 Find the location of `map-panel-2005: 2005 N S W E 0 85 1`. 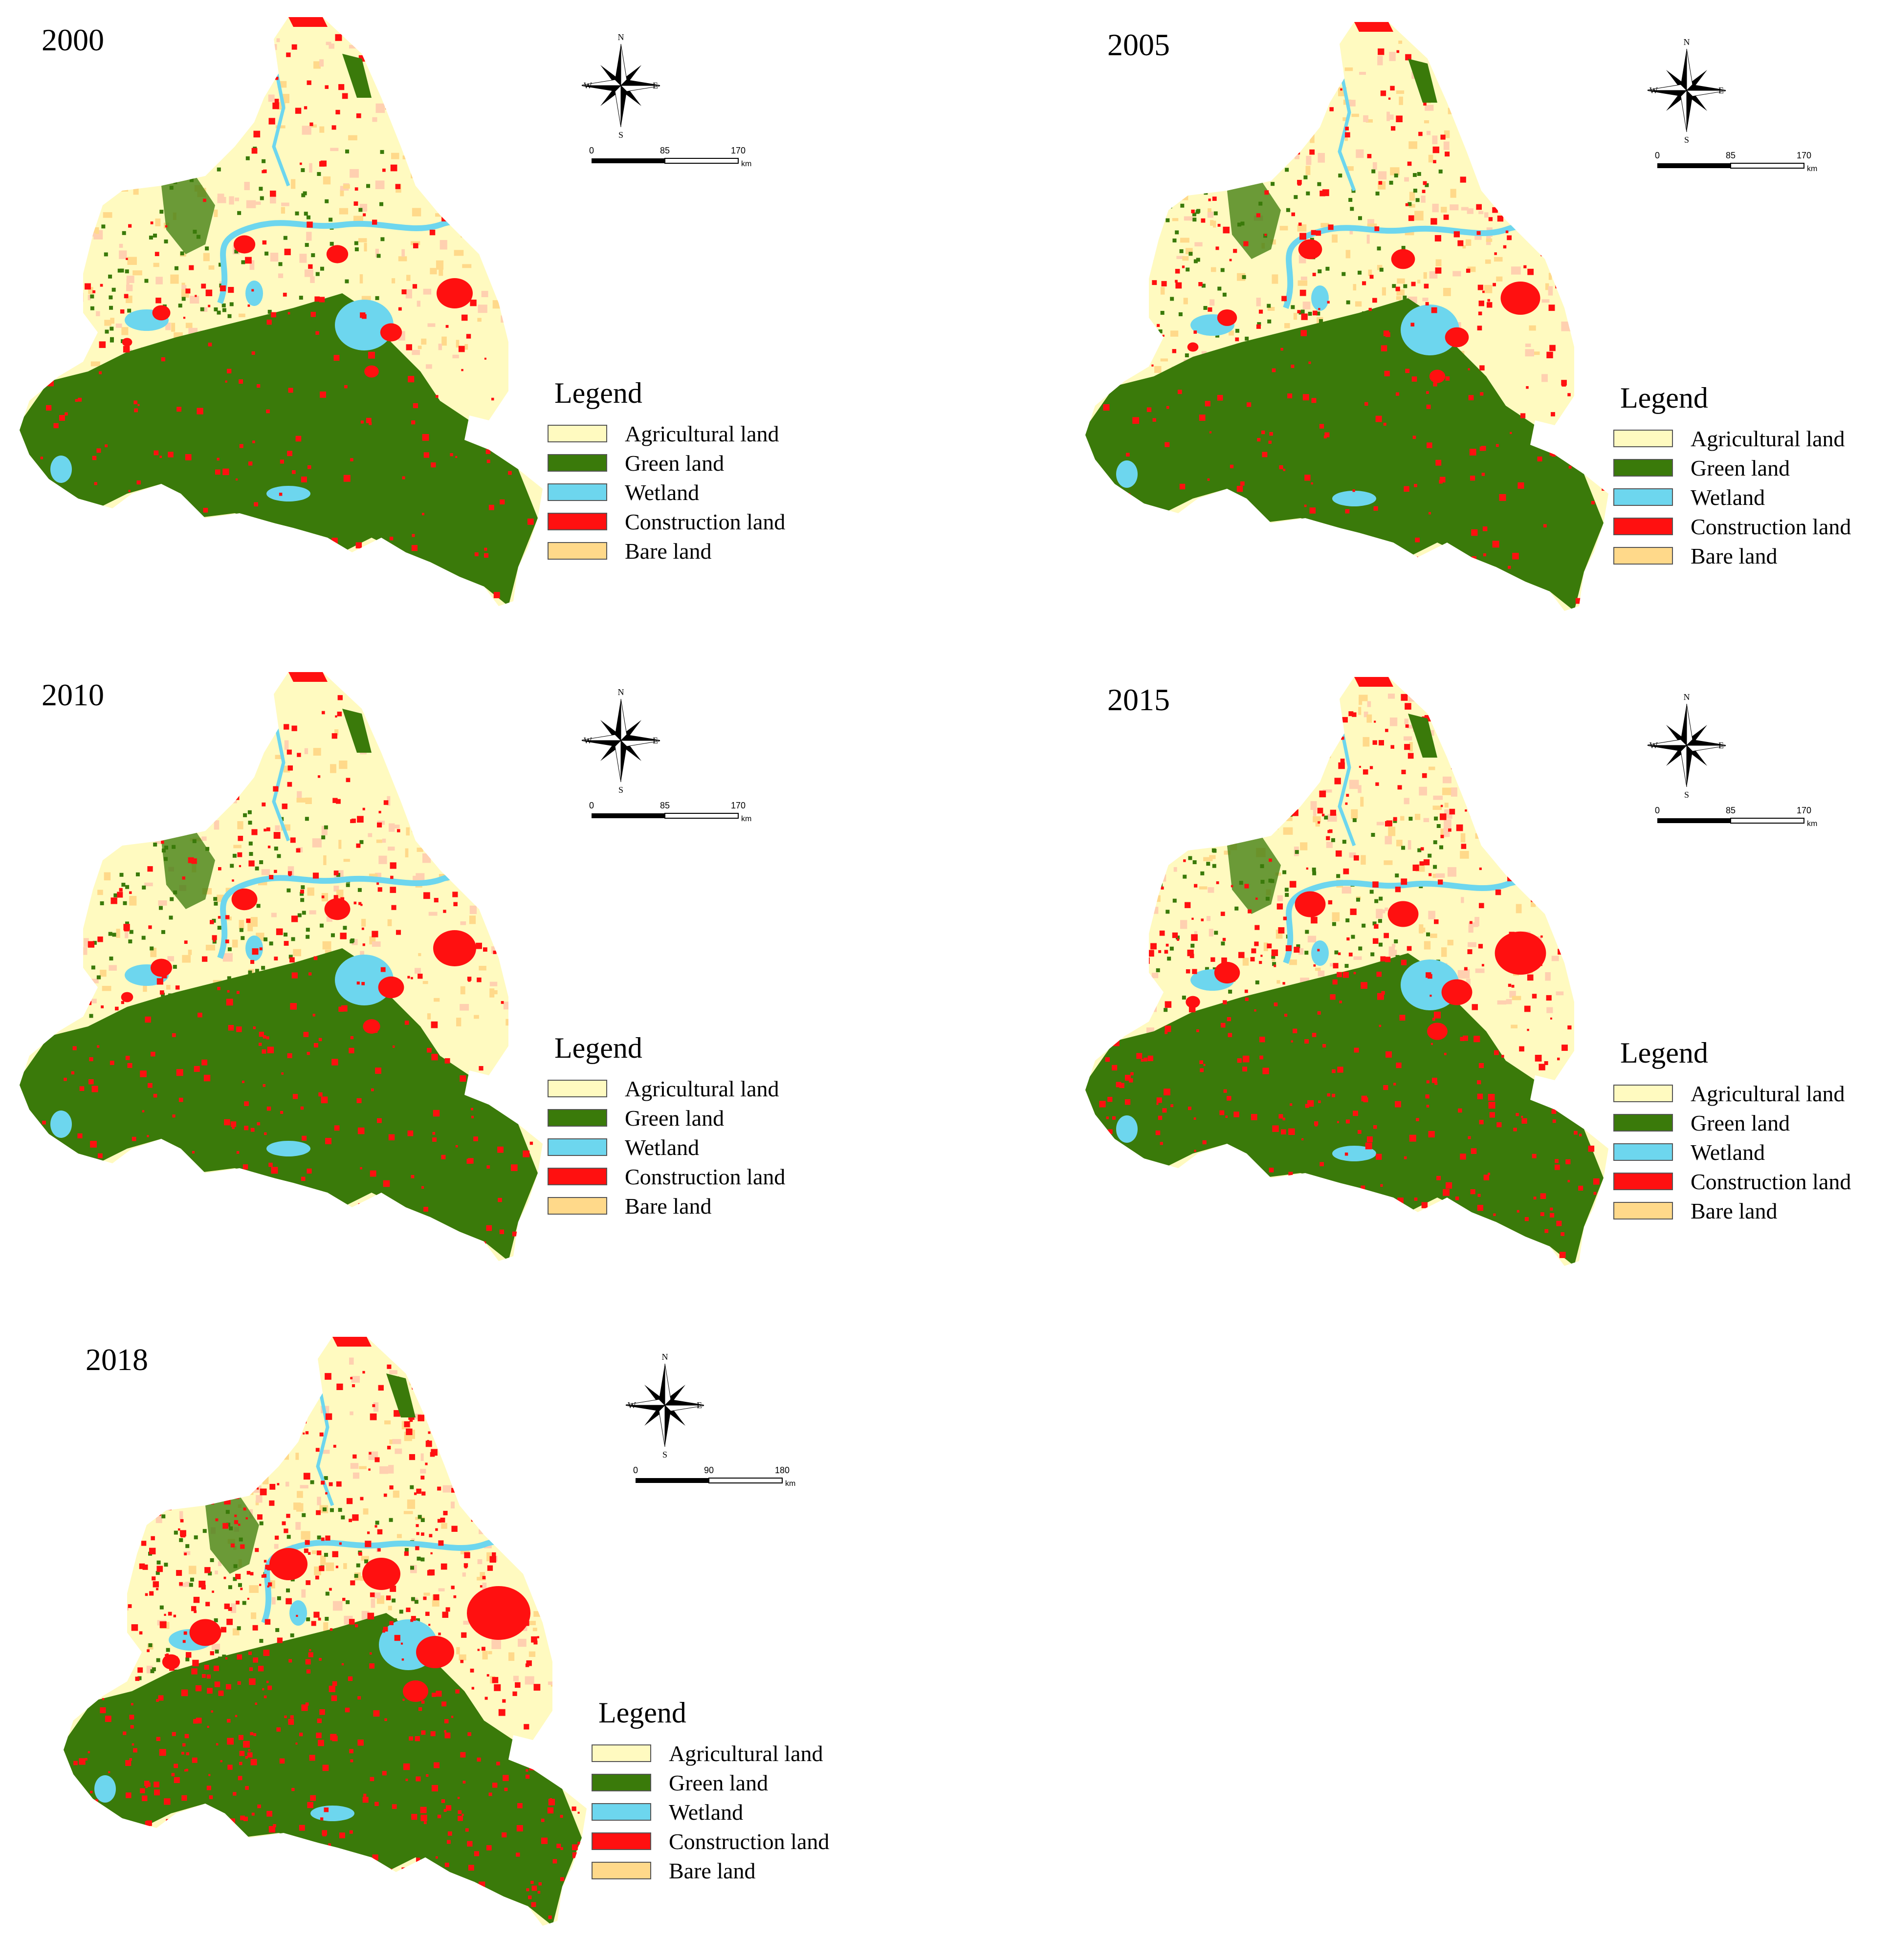

map-panel-2005: 2005 N S W E 0 85 1 is located at coordinates (1478, 325).